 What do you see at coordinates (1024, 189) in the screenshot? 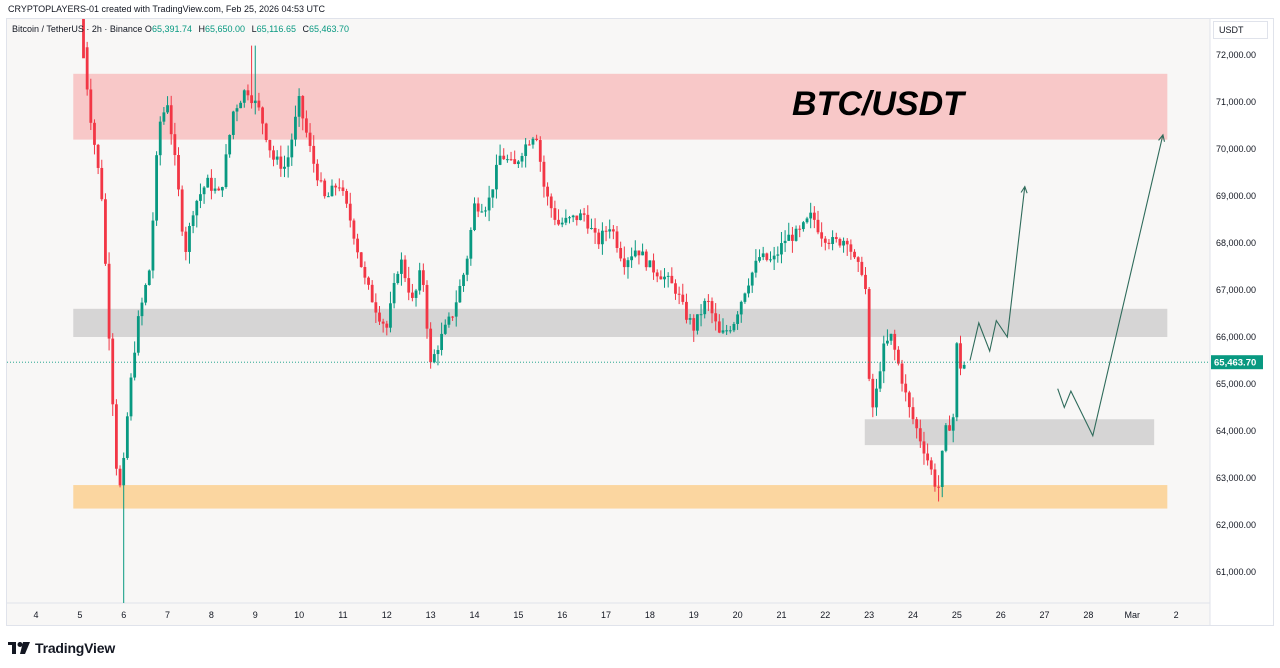
I see `projection-arrowhead` at bounding box center [1024, 189].